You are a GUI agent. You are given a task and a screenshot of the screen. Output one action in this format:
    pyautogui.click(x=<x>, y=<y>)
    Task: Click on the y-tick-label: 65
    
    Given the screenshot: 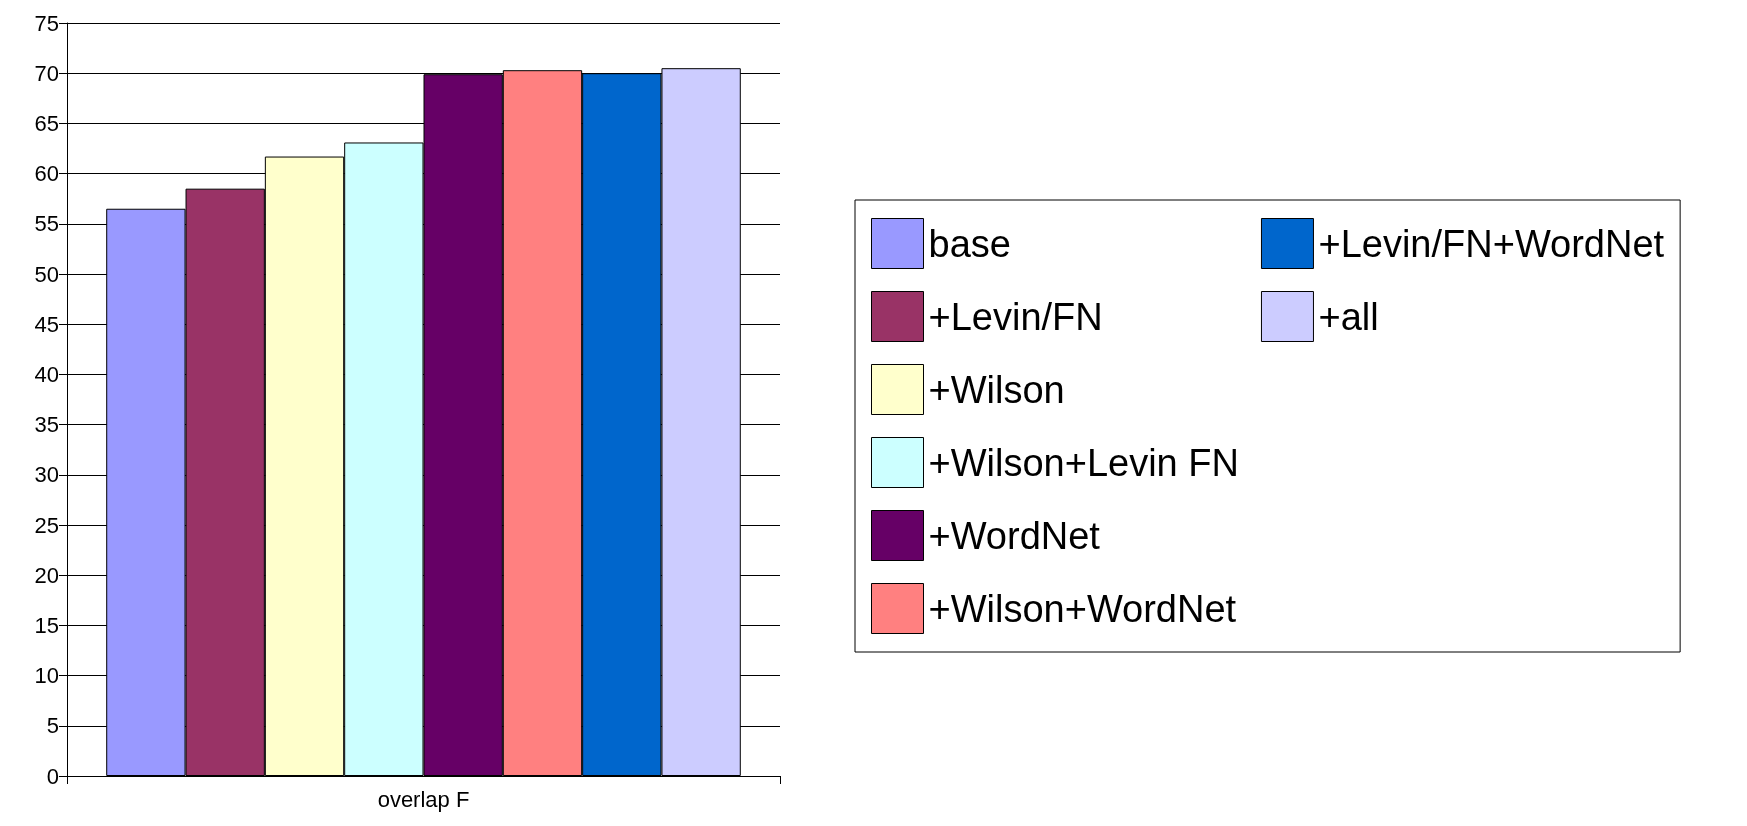 What is the action you would take?
    pyautogui.click(x=46, y=123)
    